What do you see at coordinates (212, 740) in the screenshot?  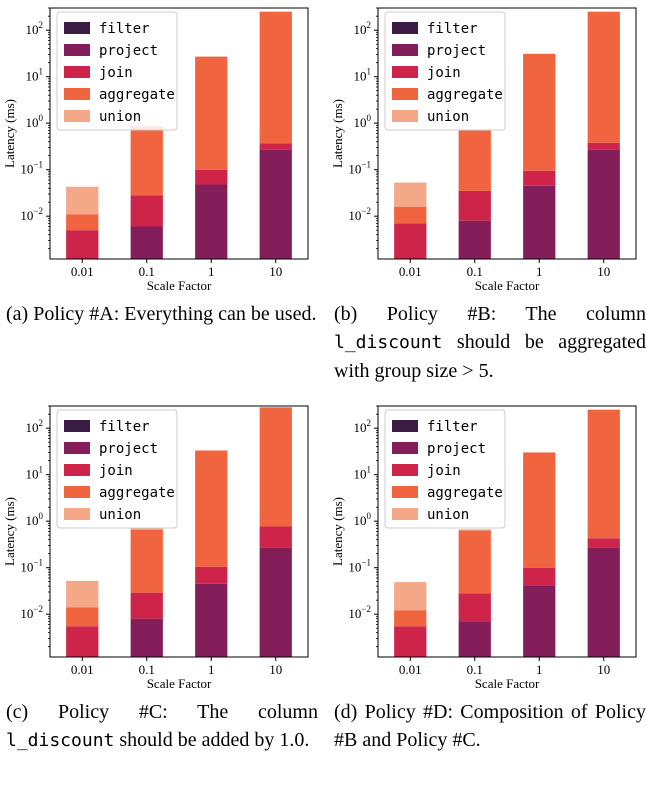 I see `caption-text: should be added by 1.0.` at bounding box center [212, 740].